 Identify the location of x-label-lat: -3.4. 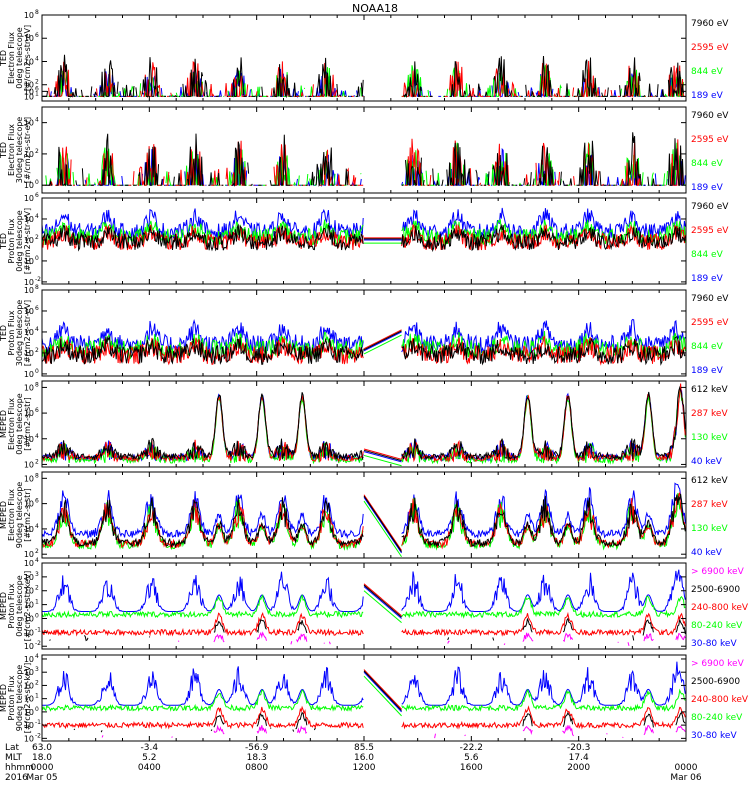
(150, 748).